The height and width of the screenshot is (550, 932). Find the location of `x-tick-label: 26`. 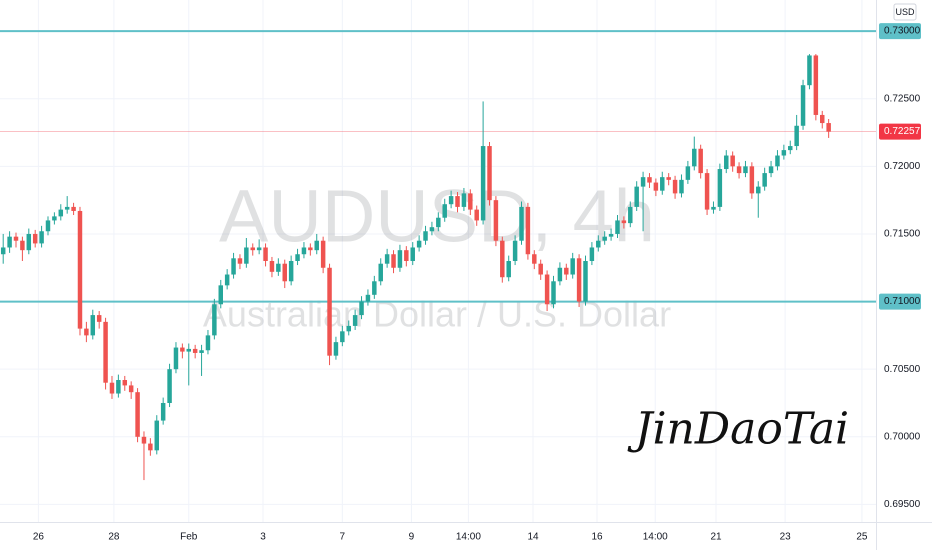

x-tick-label: 26 is located at coordinates (39, 537).